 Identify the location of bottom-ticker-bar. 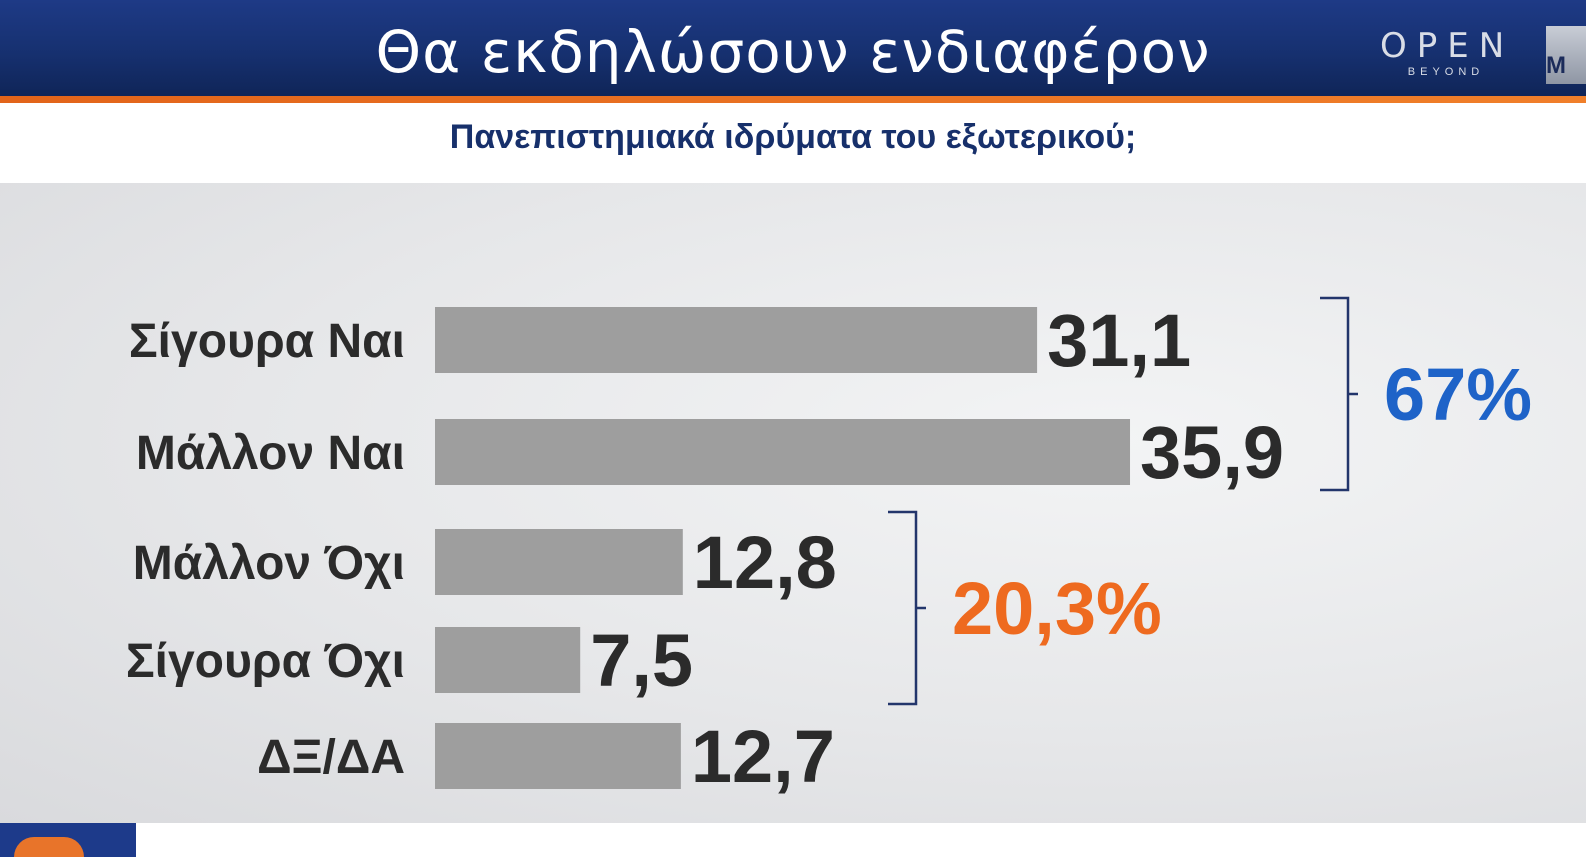
(793, 840).